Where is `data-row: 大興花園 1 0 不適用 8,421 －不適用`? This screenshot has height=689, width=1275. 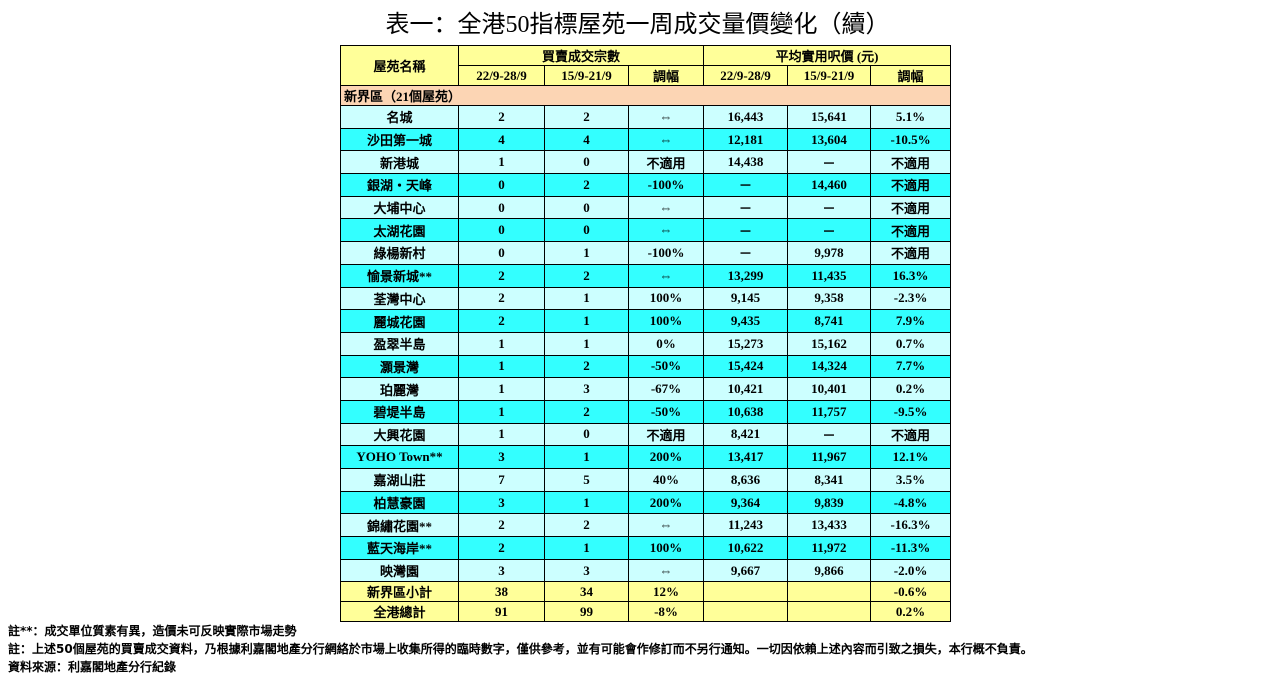
data-row: 大興花園 1 0 不適用 8,421 －不適用 is located at coordinates (646, 434).